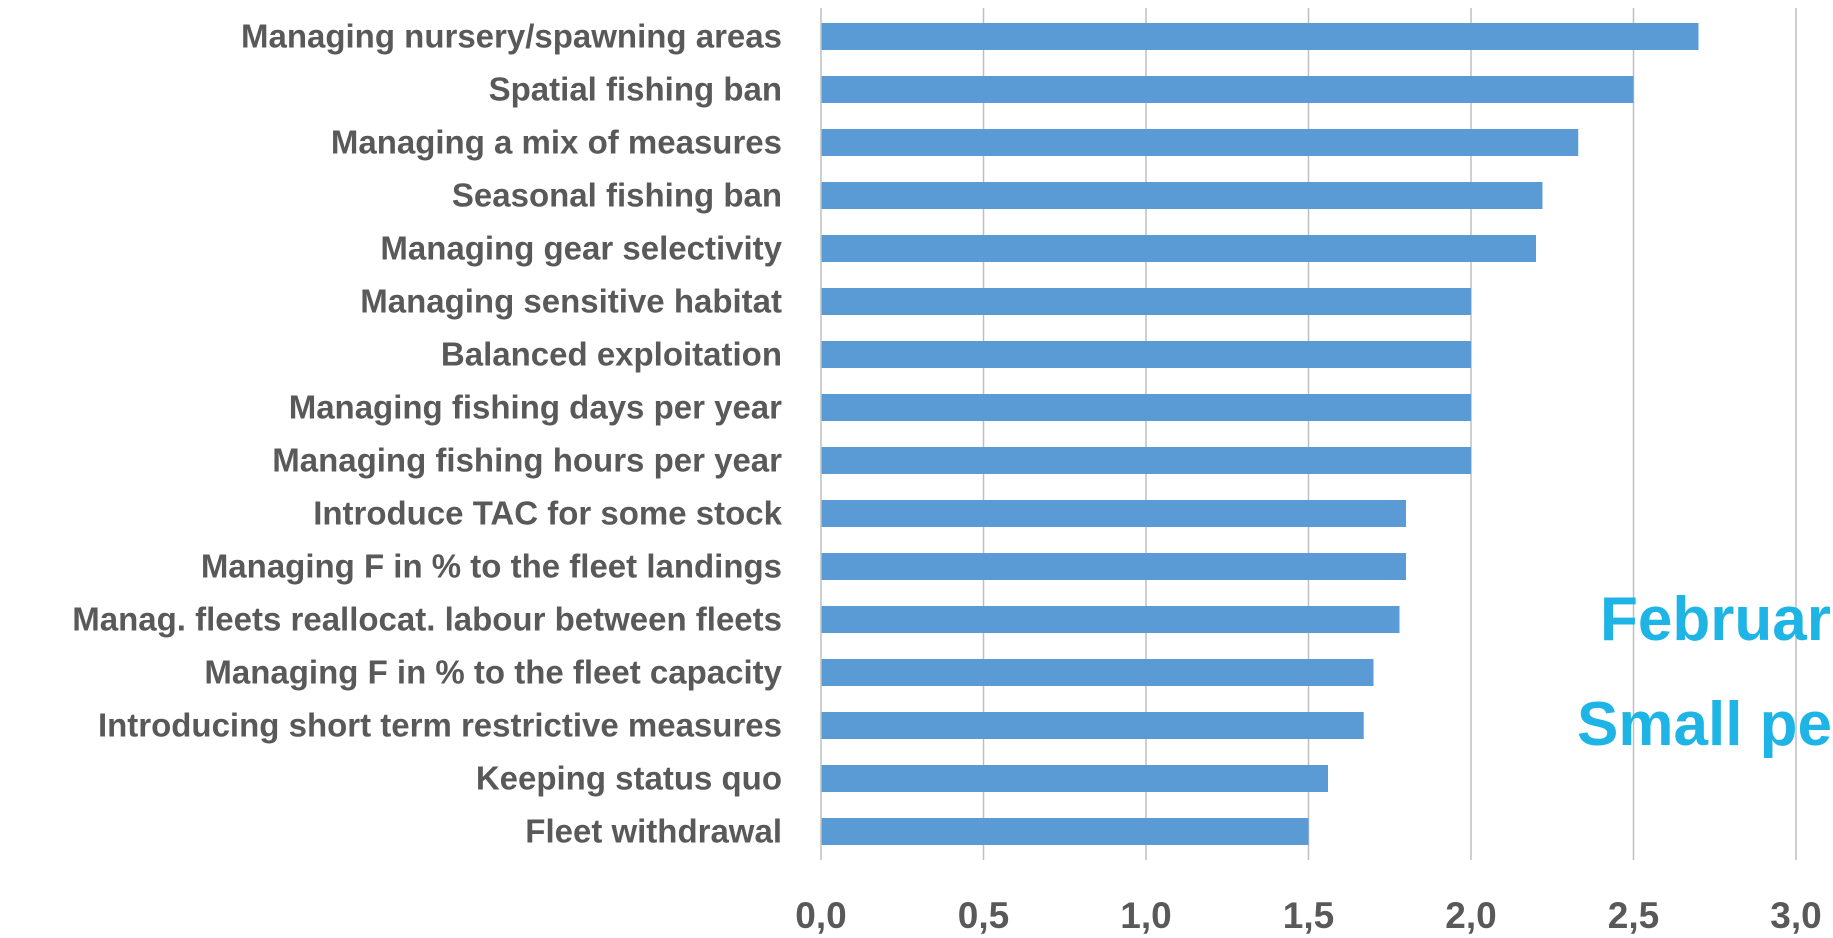 This screenshot has height=938, width=1833. What do you see at coordinates (983, 915) in the screenshot?
I see `x-tick-label: 0,5` at bounding box center [983, 915].